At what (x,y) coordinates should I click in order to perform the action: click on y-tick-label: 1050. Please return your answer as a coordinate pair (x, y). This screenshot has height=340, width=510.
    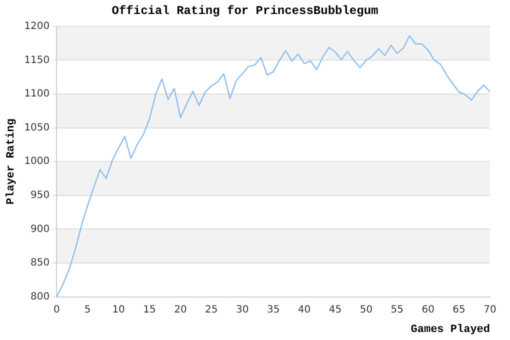
    Looking at the image, I should click on (37, 128).